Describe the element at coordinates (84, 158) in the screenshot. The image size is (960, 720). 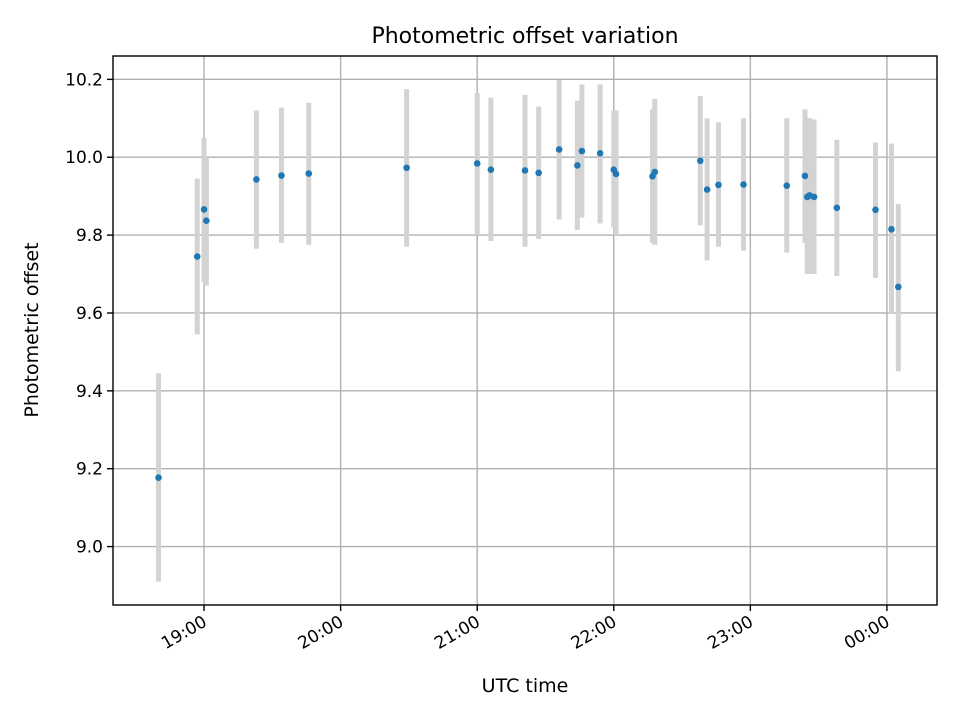
I see `y-tick-label: 10.0` at that location.